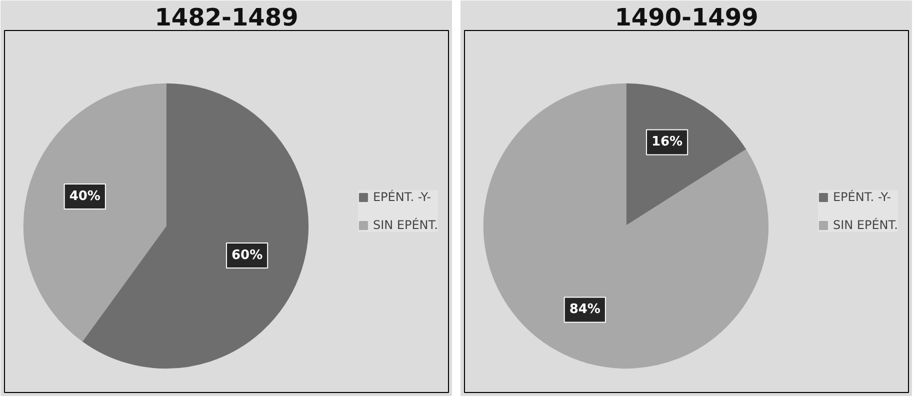 This screenshot has height=400, width=918. Describe the element at coordinates (667, 142) in the screenshot. I see `data-label: 16%` at that location.